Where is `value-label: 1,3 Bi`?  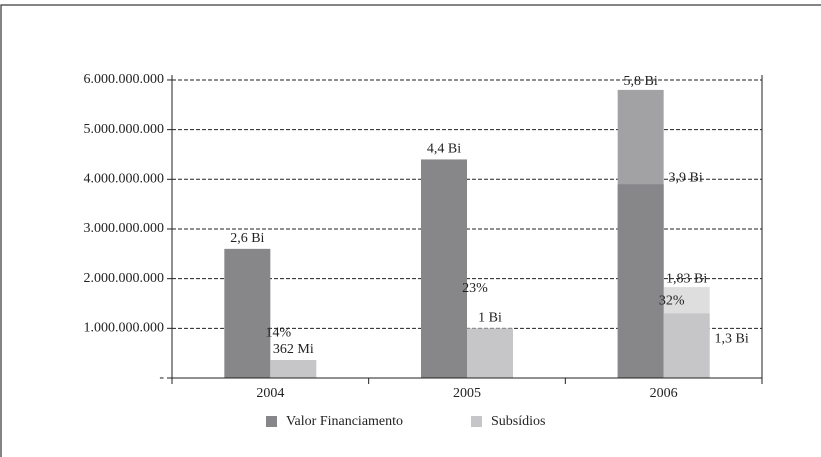 value-label: 1,3 Bi is located at coordinates (732, 339).